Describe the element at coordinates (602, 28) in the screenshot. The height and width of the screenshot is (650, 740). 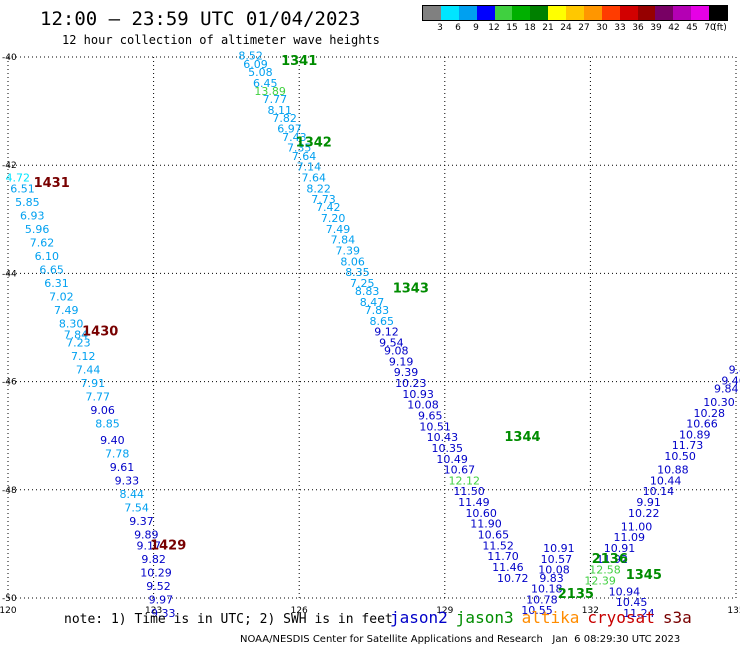
I see `color-scale-label: 30` at that location.